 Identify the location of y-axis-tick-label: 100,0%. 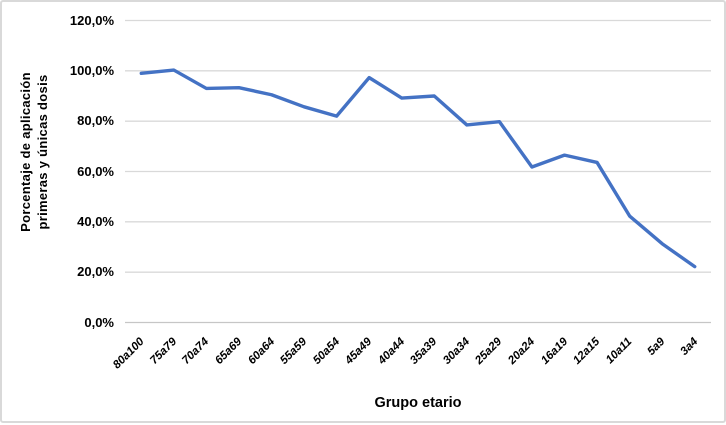
(91, 70).